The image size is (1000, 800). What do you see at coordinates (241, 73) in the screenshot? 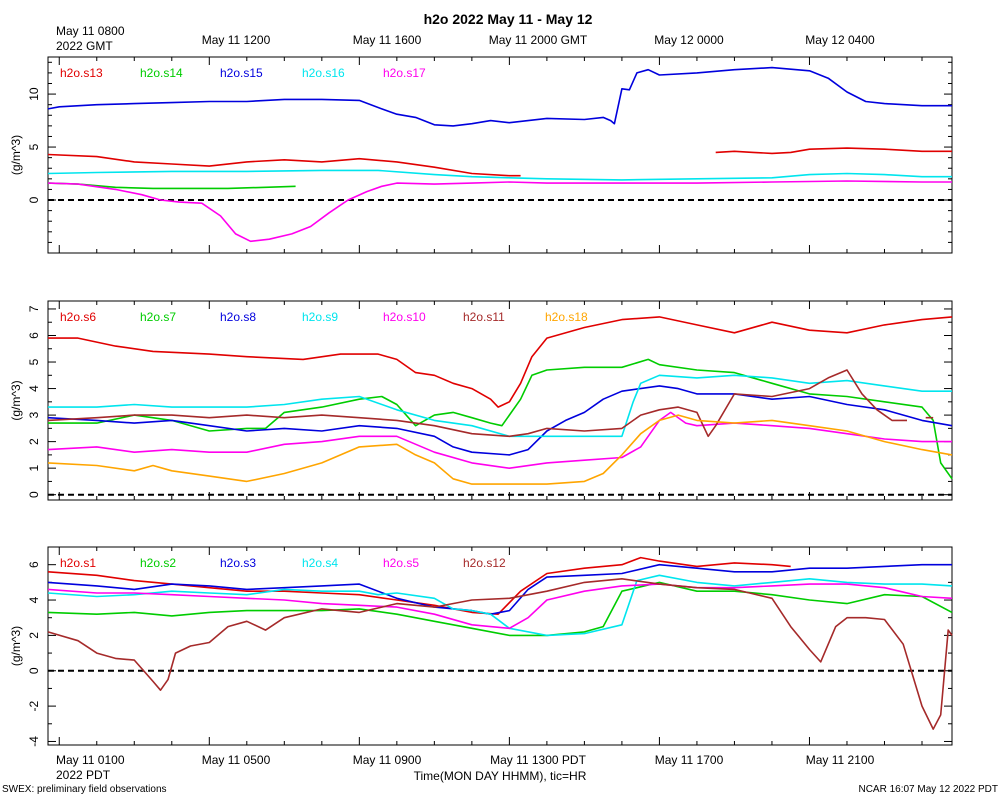
I see `legend-entry: h2o.s15` at bounding box center [241, 73].